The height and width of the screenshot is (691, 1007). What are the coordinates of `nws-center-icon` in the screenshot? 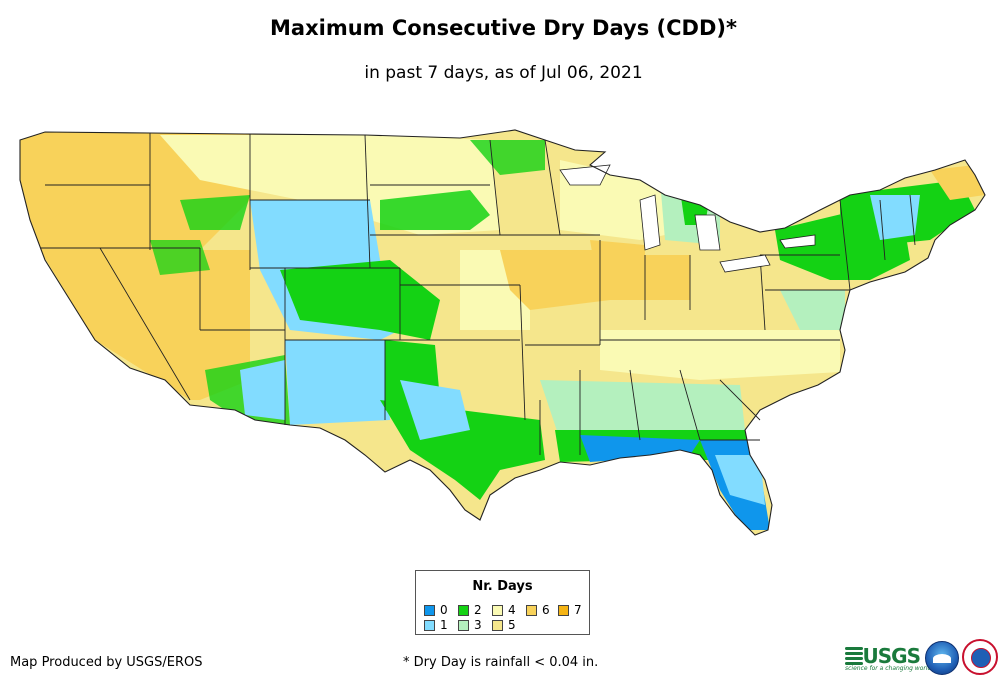 It's located at (981, 658).